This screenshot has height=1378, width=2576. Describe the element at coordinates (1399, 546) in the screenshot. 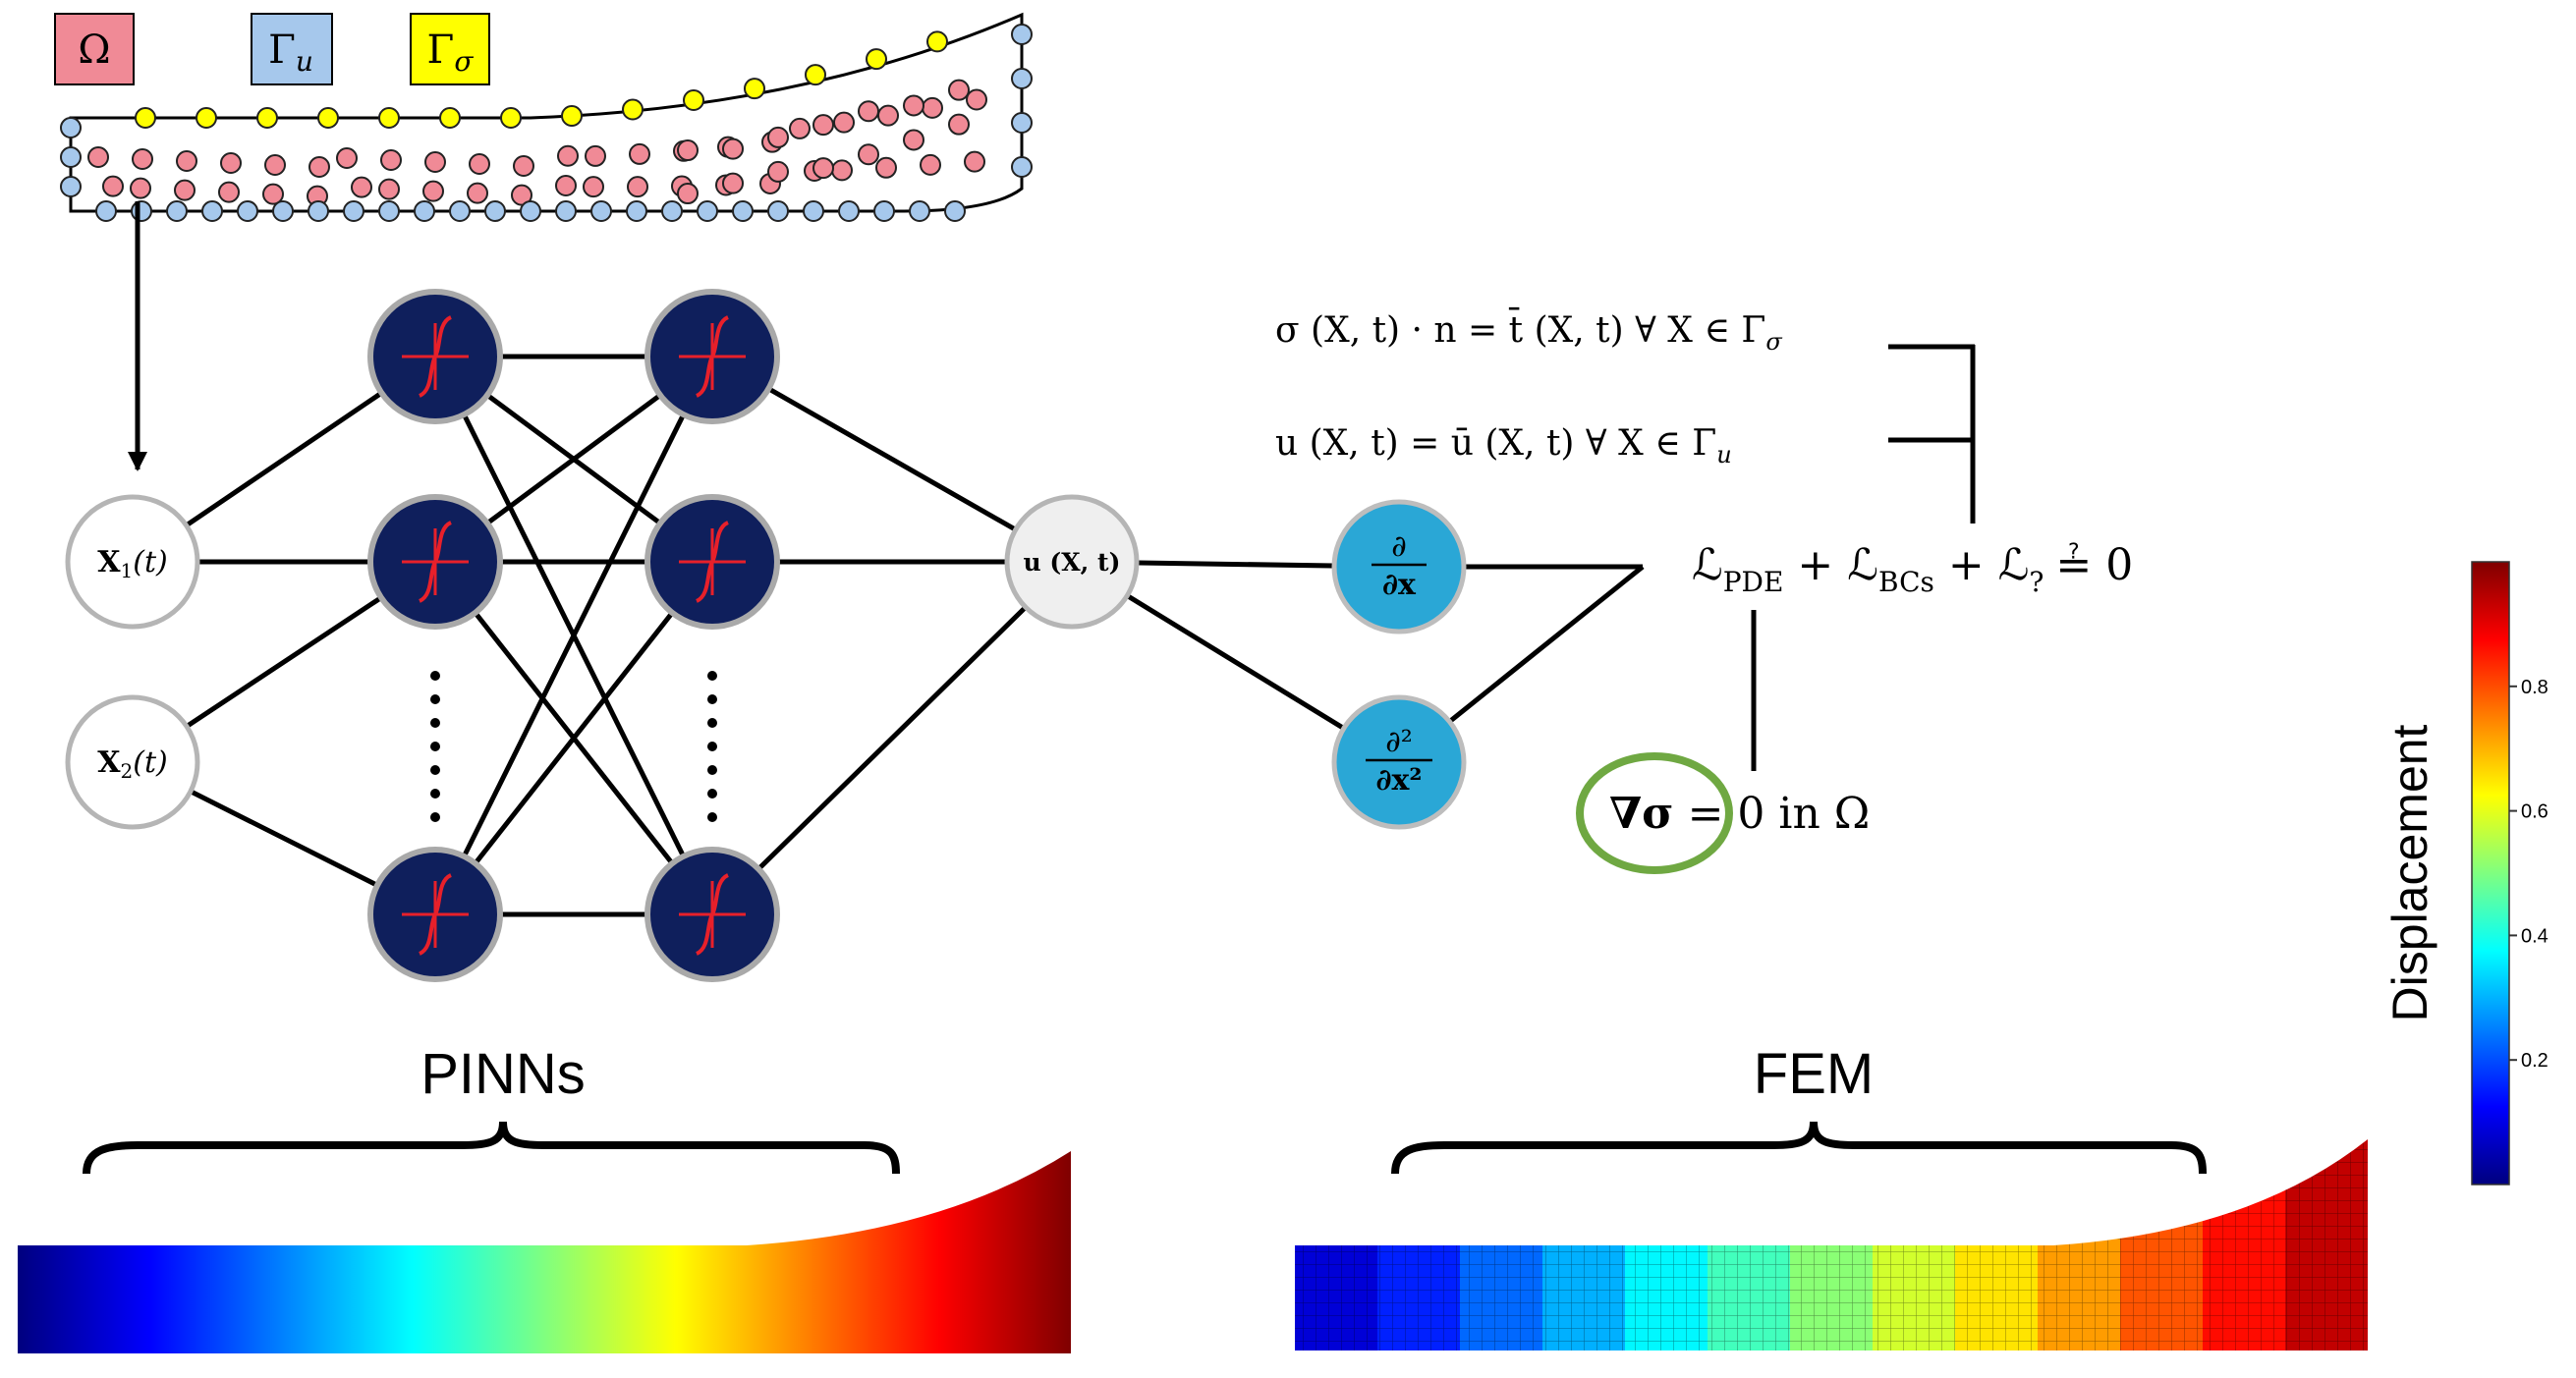

I see `first-derivative-numerator: ∂` at that location.